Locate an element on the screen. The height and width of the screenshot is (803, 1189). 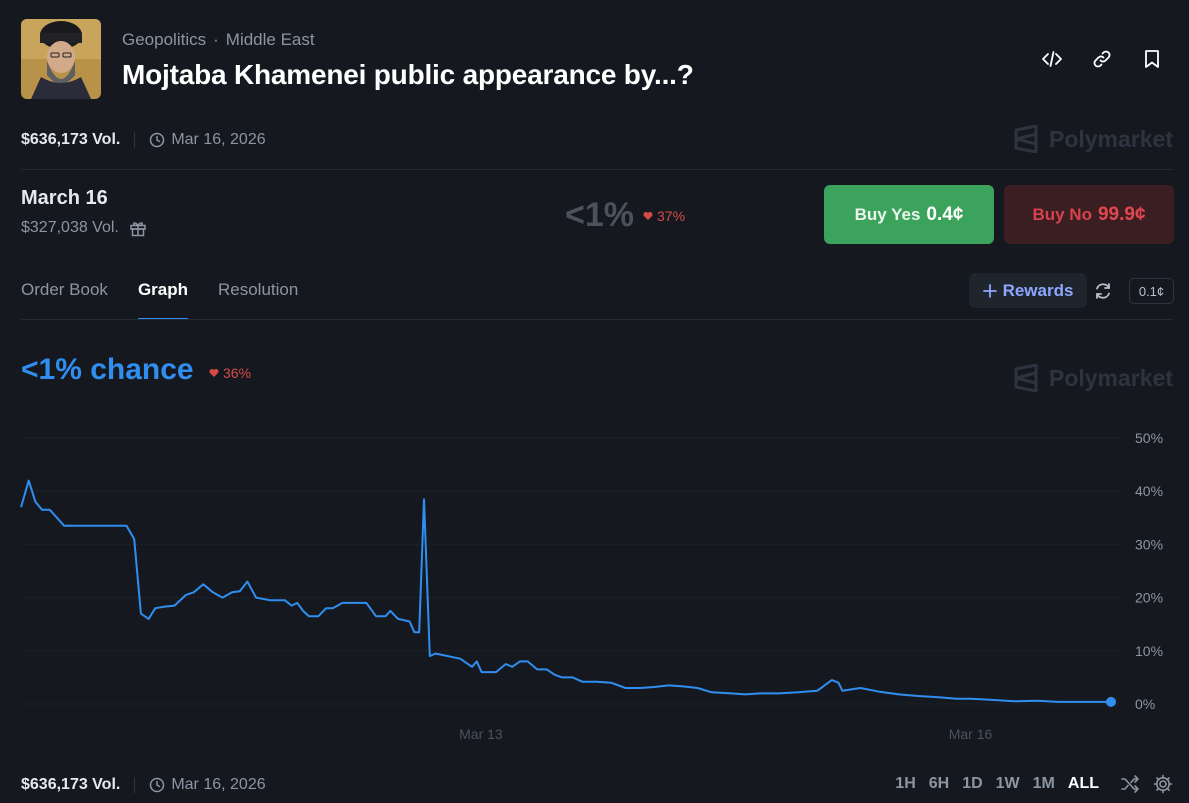
event-date-bottom: Mar 16, 2026 is located at coordinates (207, 785).